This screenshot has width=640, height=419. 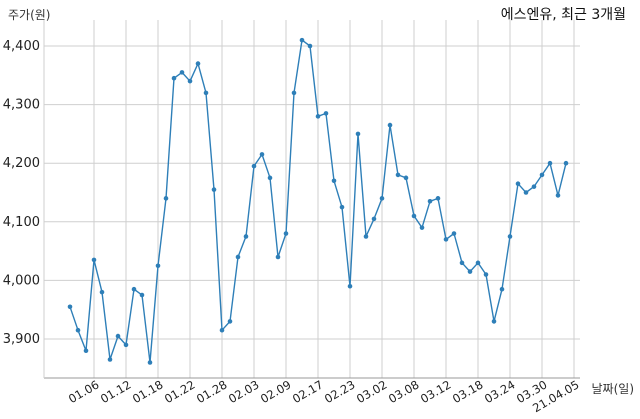 I want to click on x-axis-label: 날짜(일), so click(x=612, y=389).